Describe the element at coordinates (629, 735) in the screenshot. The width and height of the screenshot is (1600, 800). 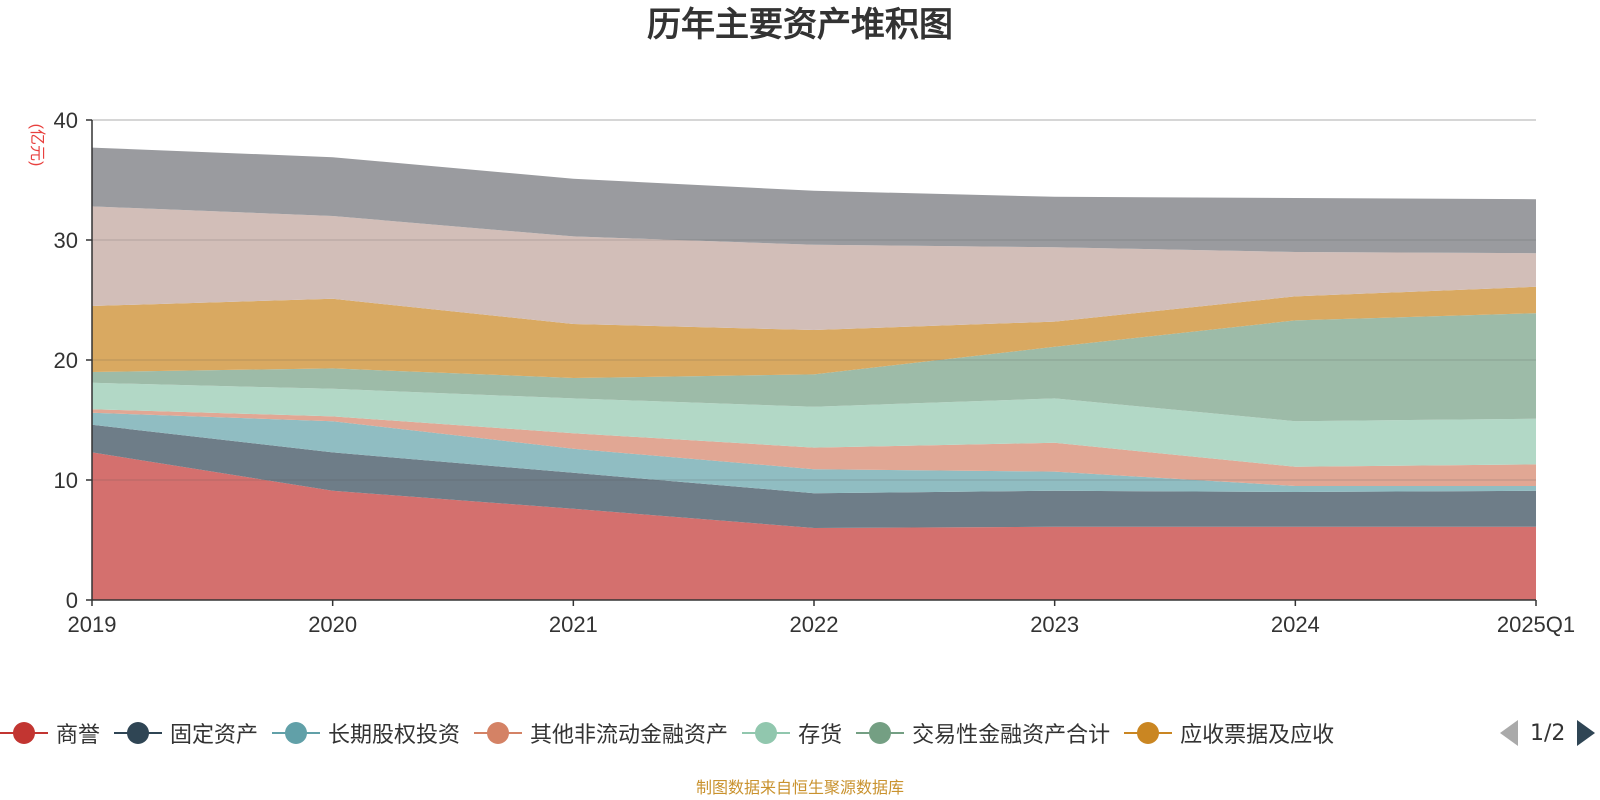
I see `legend-label: 其他非流动金融资产` at that location.